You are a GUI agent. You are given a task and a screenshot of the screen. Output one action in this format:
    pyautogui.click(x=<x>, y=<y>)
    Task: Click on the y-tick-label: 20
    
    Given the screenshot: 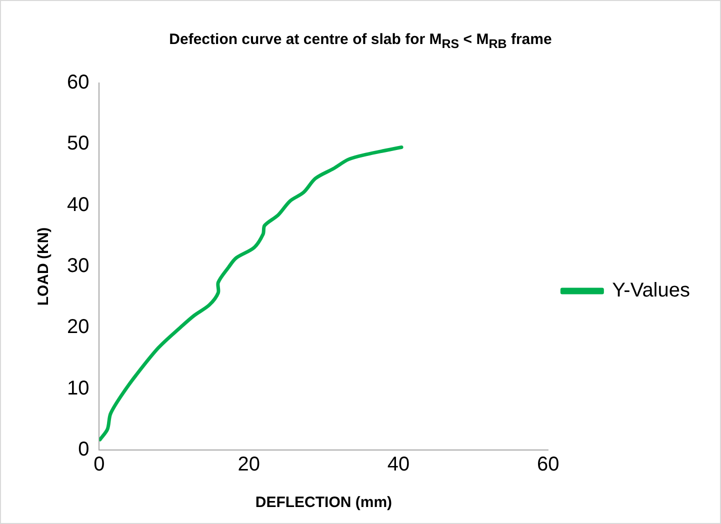 What is the action you would take?
    pyautogui.click(x=78, y=327)
    